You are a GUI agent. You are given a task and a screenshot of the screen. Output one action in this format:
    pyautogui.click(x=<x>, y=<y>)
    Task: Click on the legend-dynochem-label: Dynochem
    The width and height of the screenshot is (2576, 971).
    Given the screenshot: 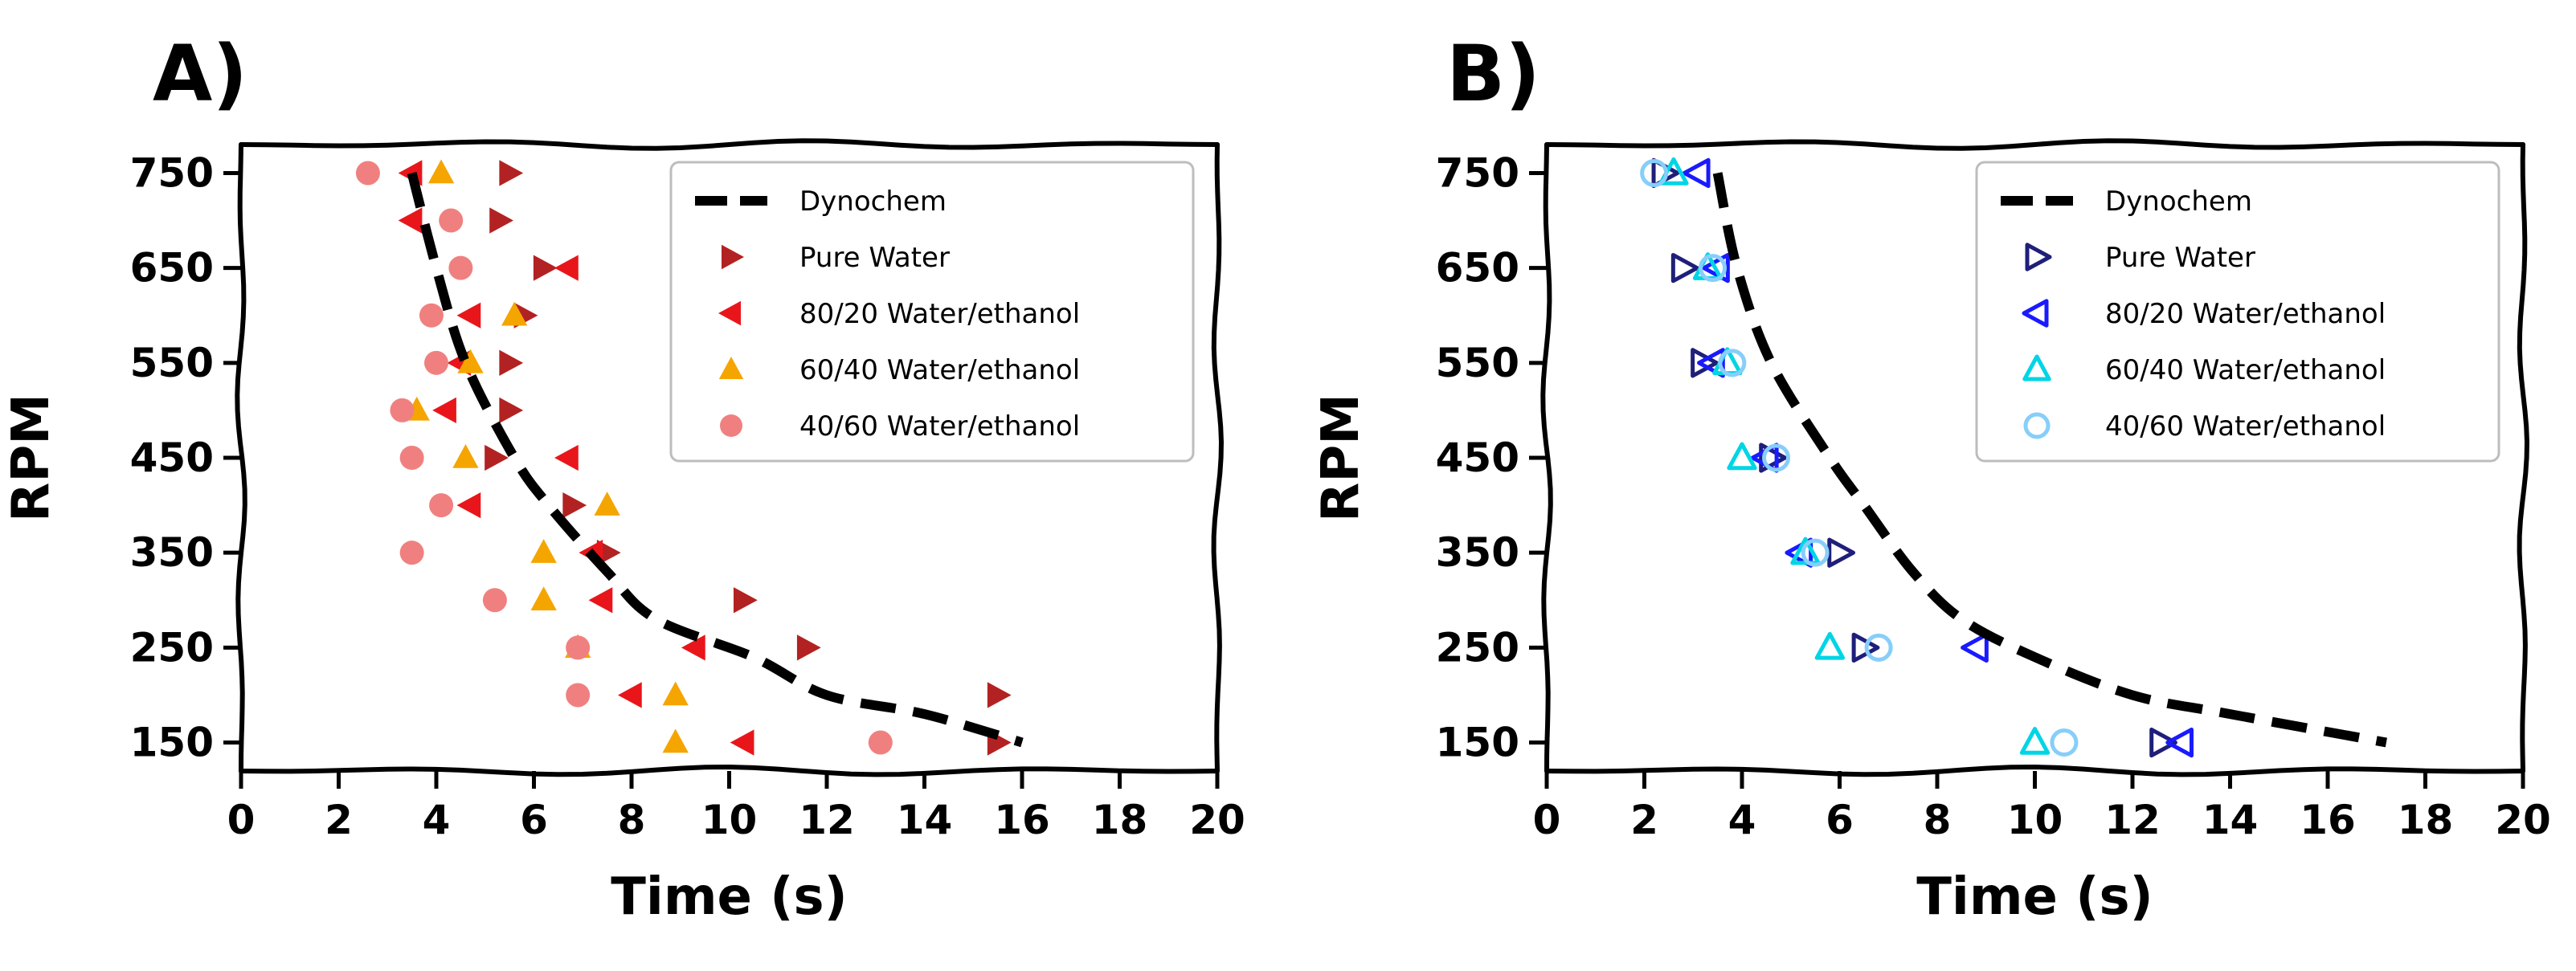 What is the action you would take?
    pyautogui.click(x=2178, y=202)
    